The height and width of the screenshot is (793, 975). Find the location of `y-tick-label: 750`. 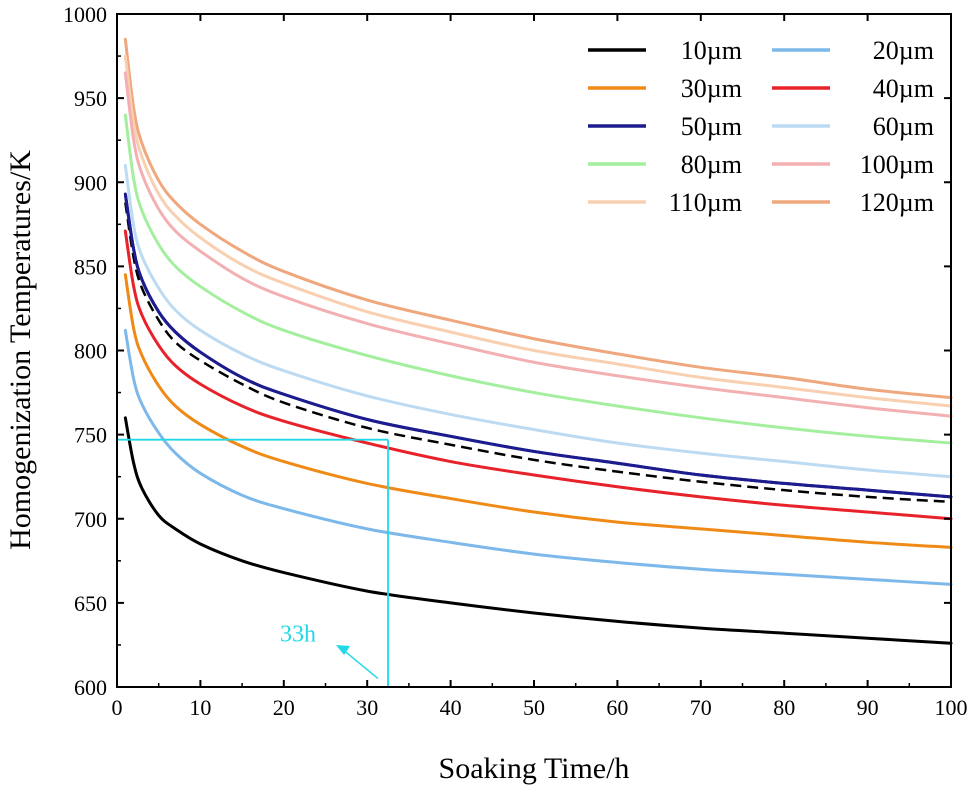

y-tick-label: 750 is located at coordinates (90, 435).